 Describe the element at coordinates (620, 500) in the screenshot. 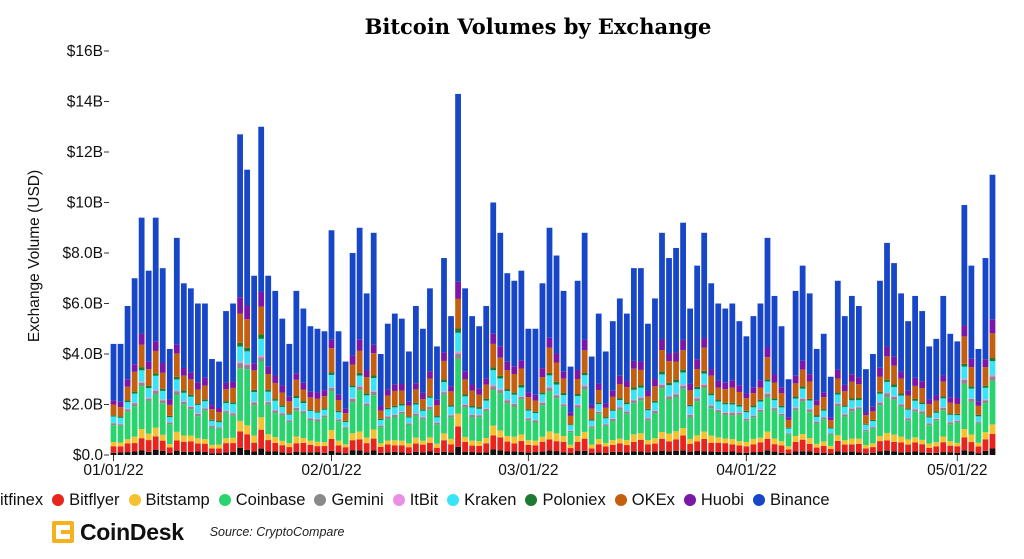

I see `legend-swatch` at that location.